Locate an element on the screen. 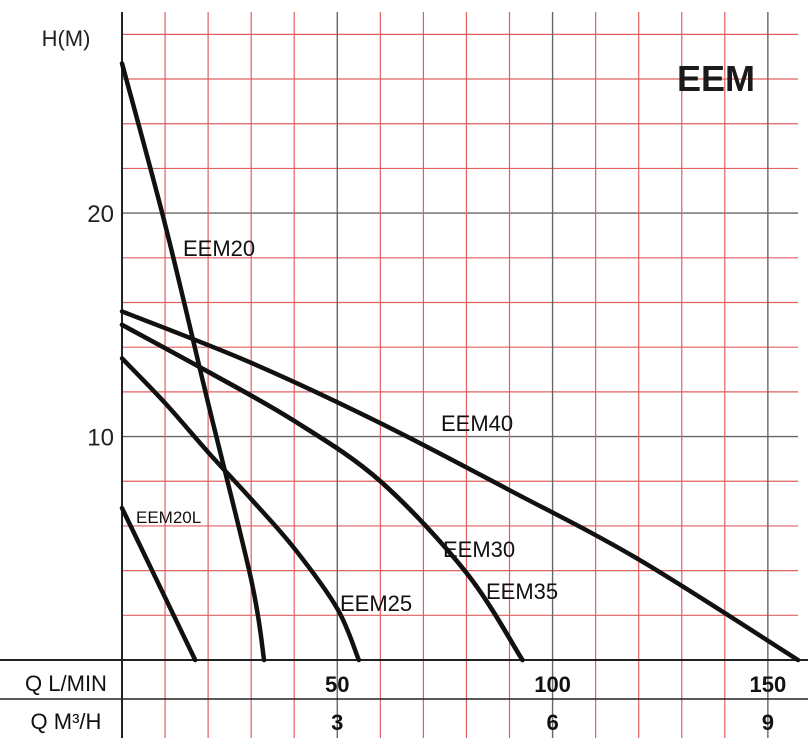 Image resolution: width=808 pixels, height=740 pixels. x-tick-label-lmin: 50 is located at coordinates (337, 684).